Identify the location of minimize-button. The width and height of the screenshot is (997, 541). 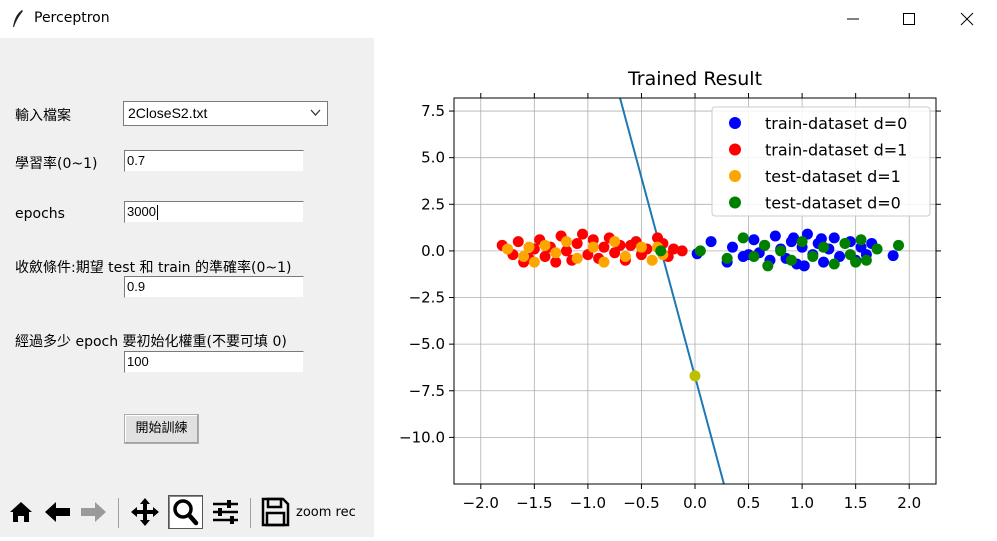
(853, 19).